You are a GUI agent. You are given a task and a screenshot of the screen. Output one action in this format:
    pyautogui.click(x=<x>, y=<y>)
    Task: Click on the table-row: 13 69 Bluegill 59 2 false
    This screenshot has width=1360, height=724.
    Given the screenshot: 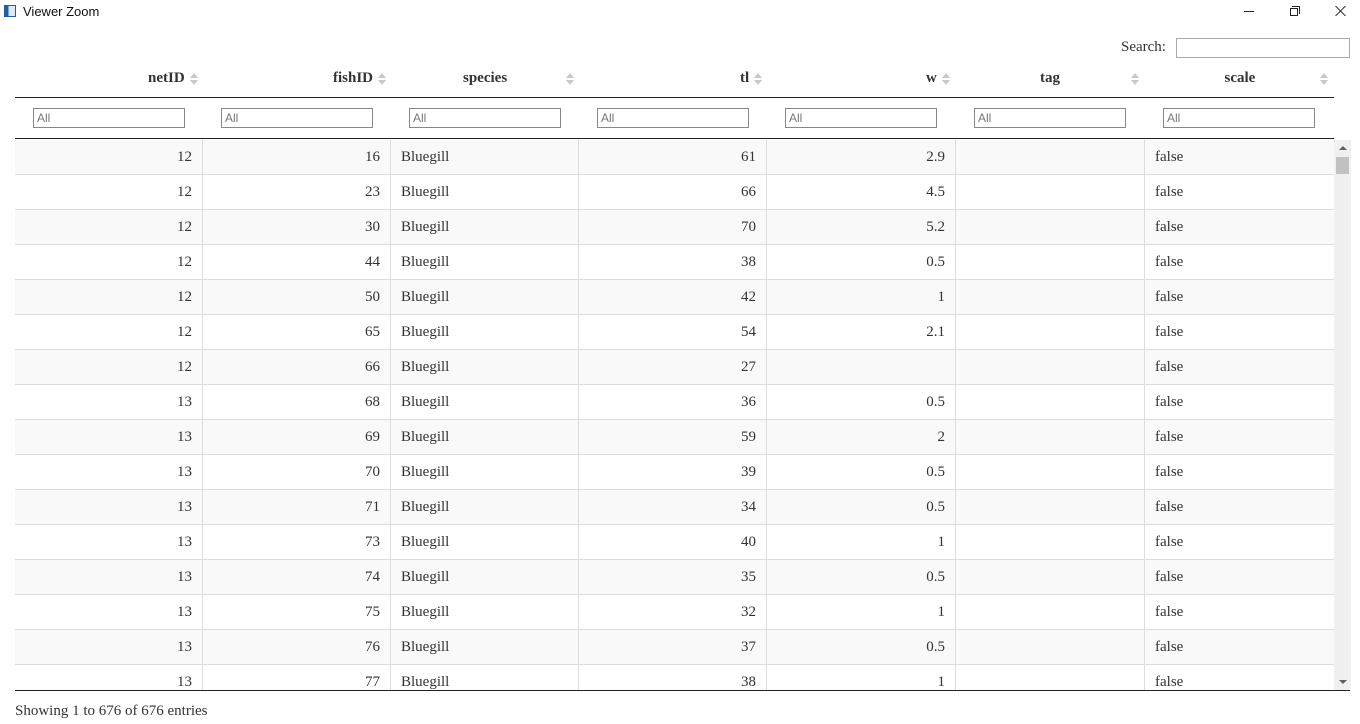 What is the action you would take?
    pyautogui.click(x=674, y=437)
    